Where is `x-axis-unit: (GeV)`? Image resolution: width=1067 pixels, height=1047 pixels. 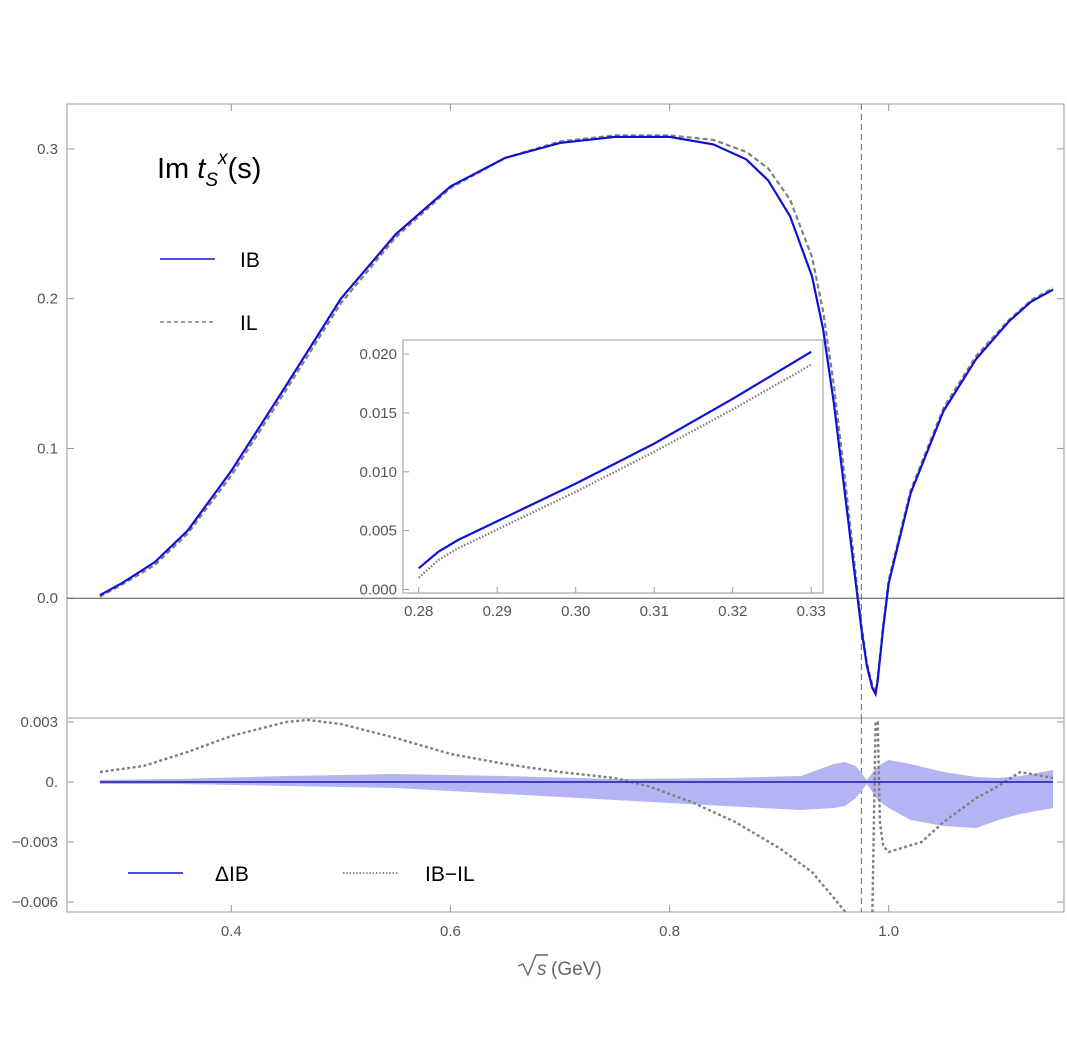 x-axis-unit: (GeV) is located at coordinates (576, 969).